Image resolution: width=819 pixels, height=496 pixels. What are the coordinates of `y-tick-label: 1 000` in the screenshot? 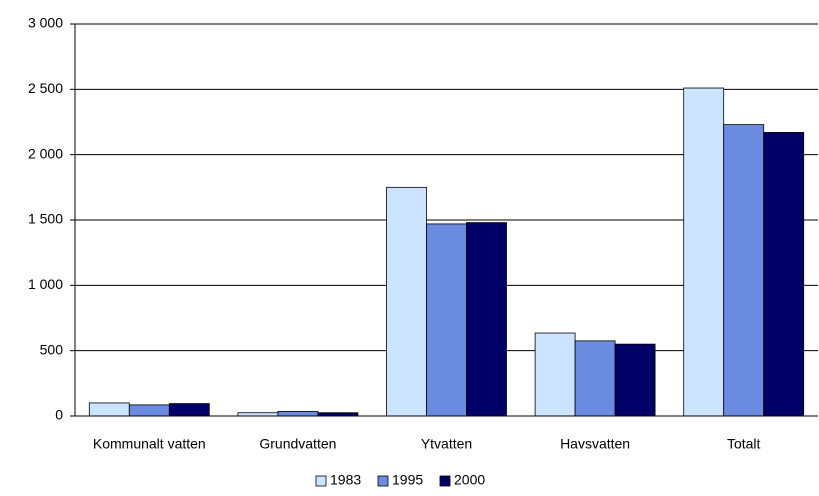 It's located at (45, 284).